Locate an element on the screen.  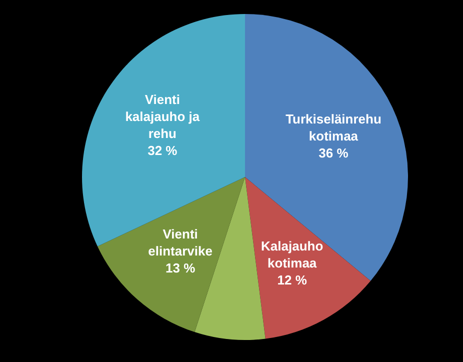
data-label: 12 % is located at coordinates (292, 280).